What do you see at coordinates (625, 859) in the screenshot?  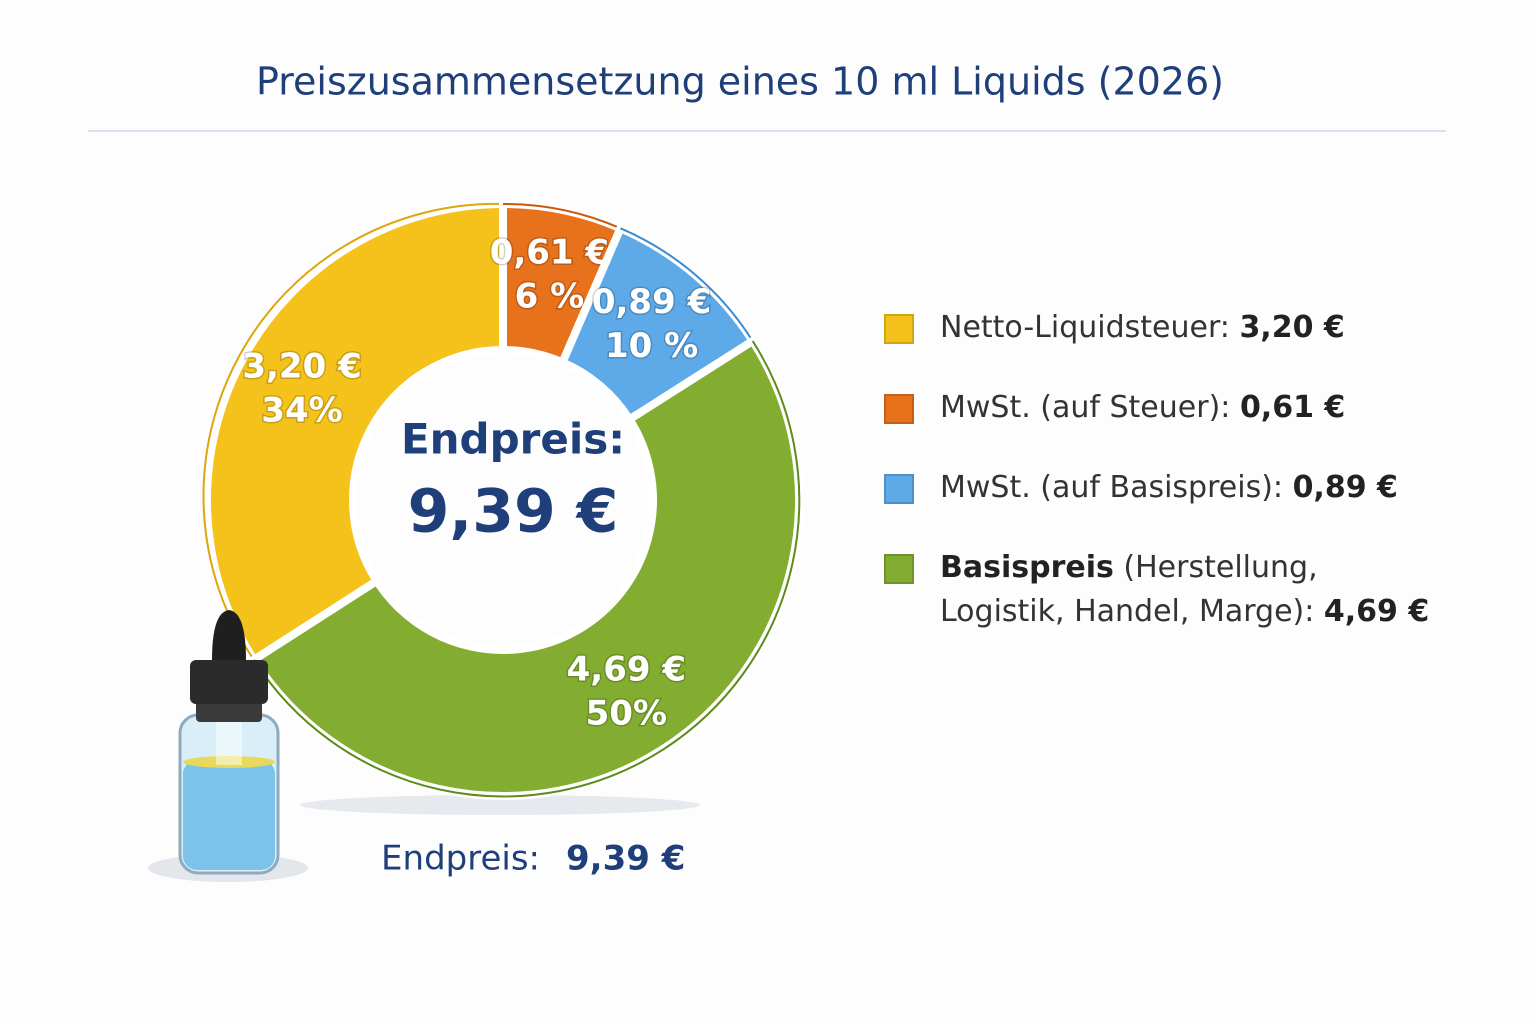 I see `footer-total: 9,39 €` at bounding box center [625, 859].